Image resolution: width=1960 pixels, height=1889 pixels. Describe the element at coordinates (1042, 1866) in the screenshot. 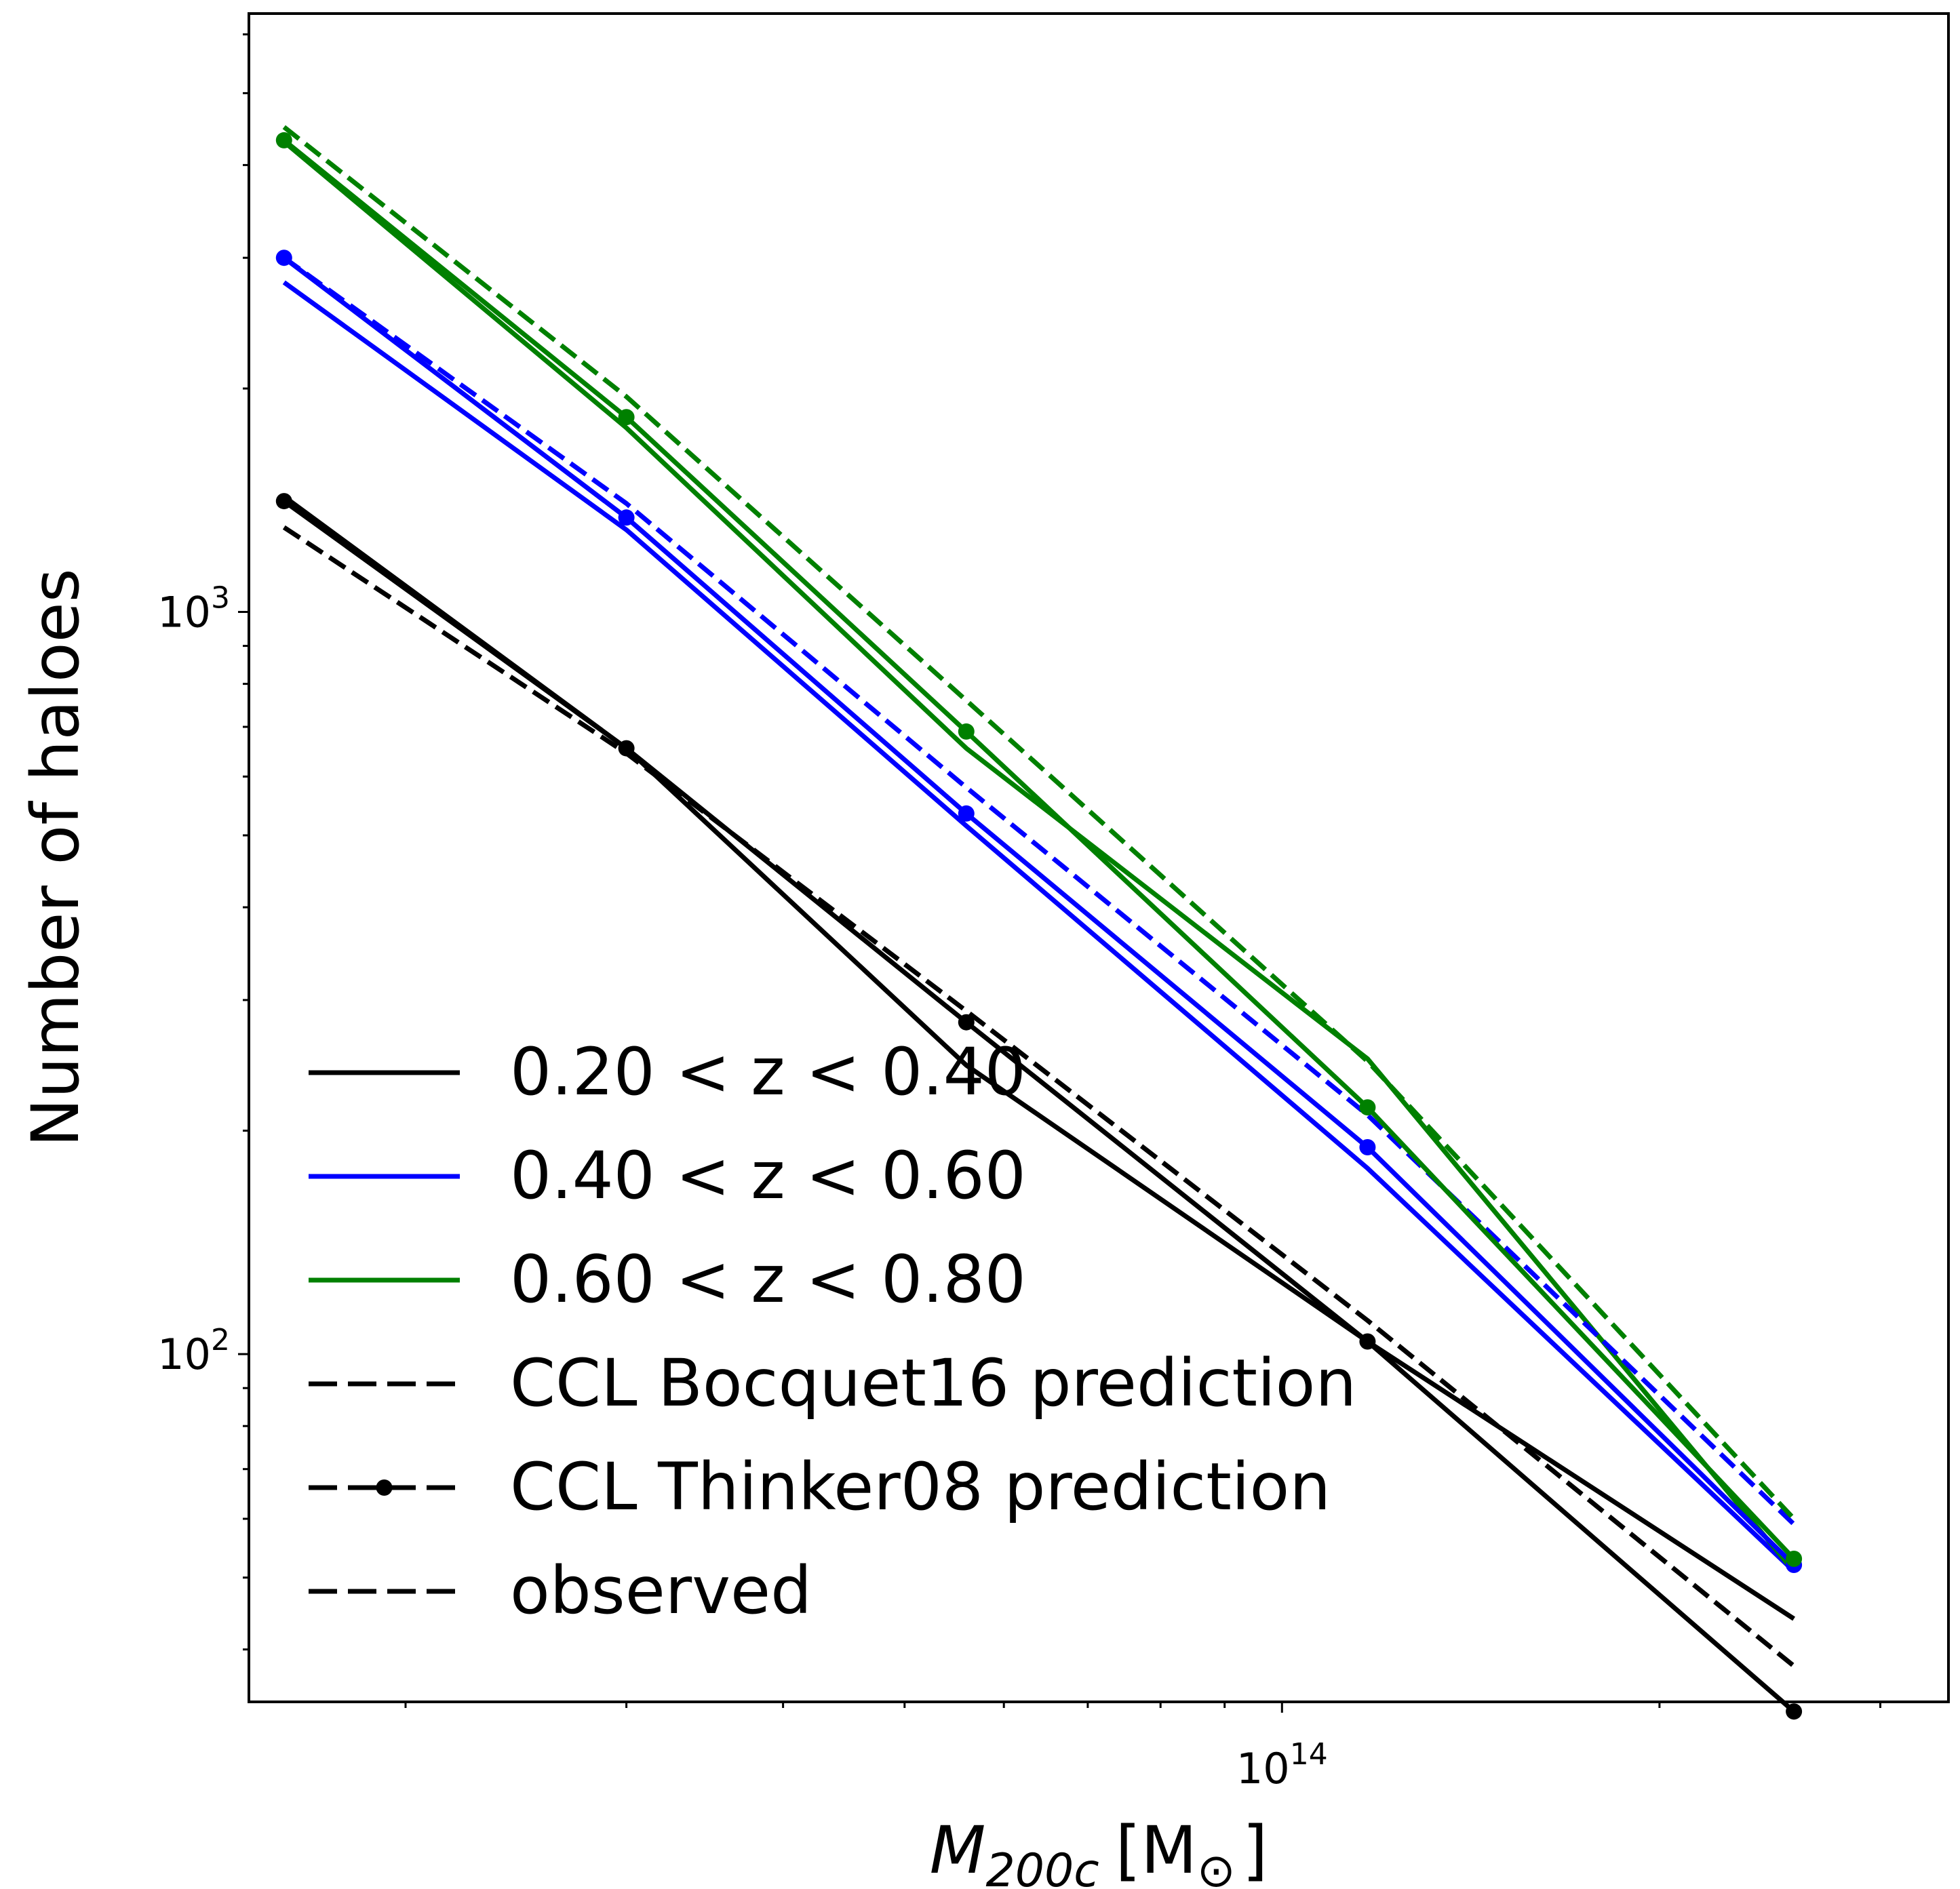

I see `x-axis-subscript: 200c` at that location.